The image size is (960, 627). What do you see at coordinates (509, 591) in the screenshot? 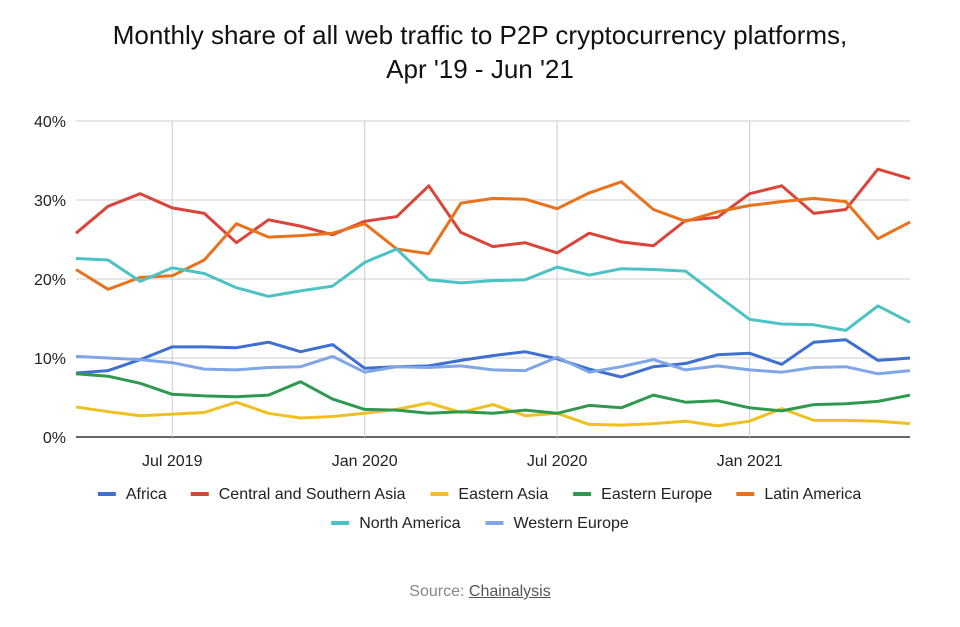
I see `source-link: Chainalysis` at bounding box center [509, 591].